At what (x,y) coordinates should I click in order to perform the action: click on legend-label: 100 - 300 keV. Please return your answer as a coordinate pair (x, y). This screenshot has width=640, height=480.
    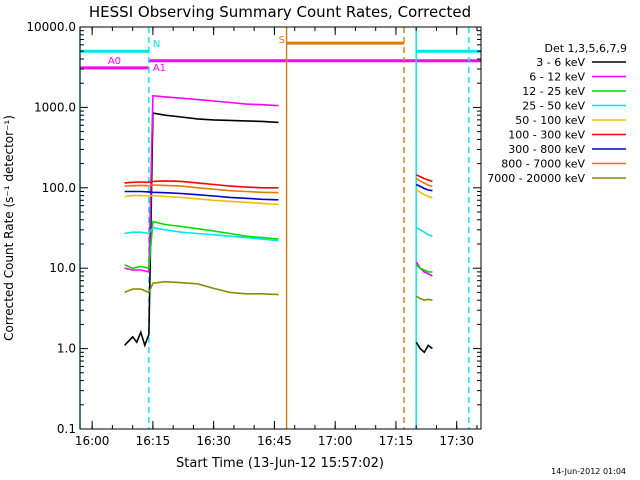
    Looking at the image, I should click on (546, 135).